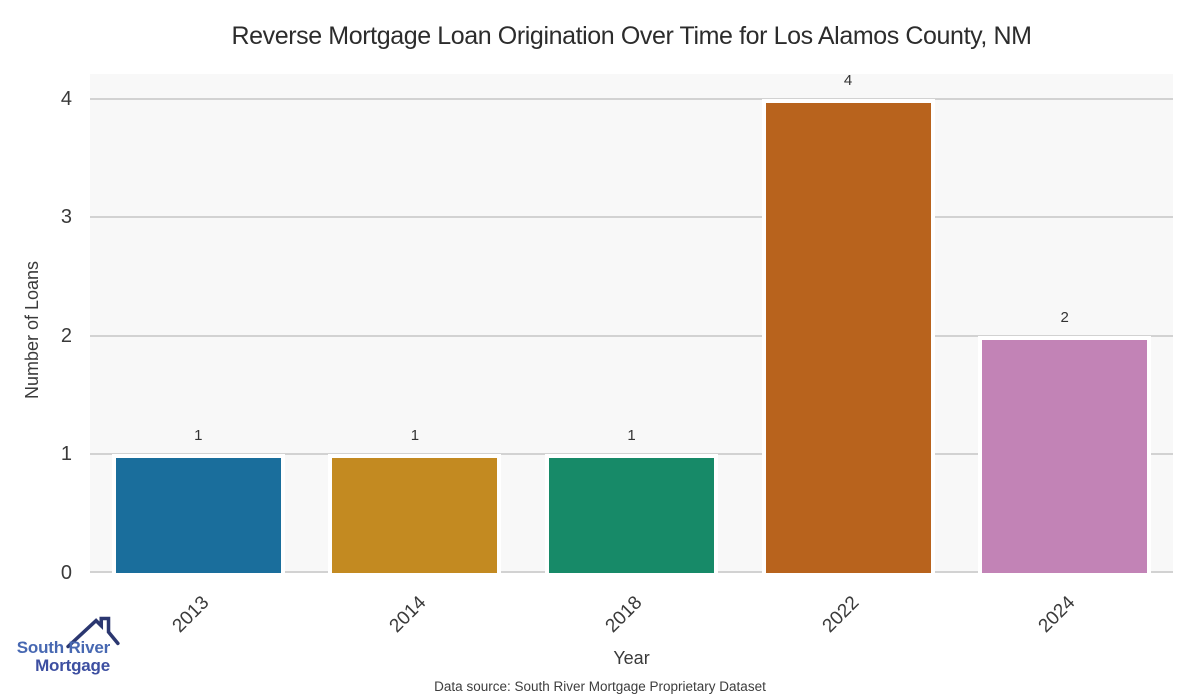  I want to click on y-tick-label-4: 4, so click(66, 98).